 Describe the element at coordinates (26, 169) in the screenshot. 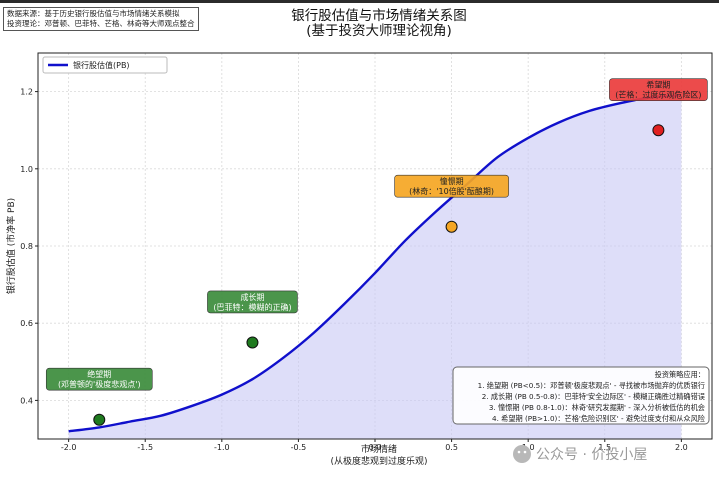

I see `y-tick-label: 1.0` at that location.